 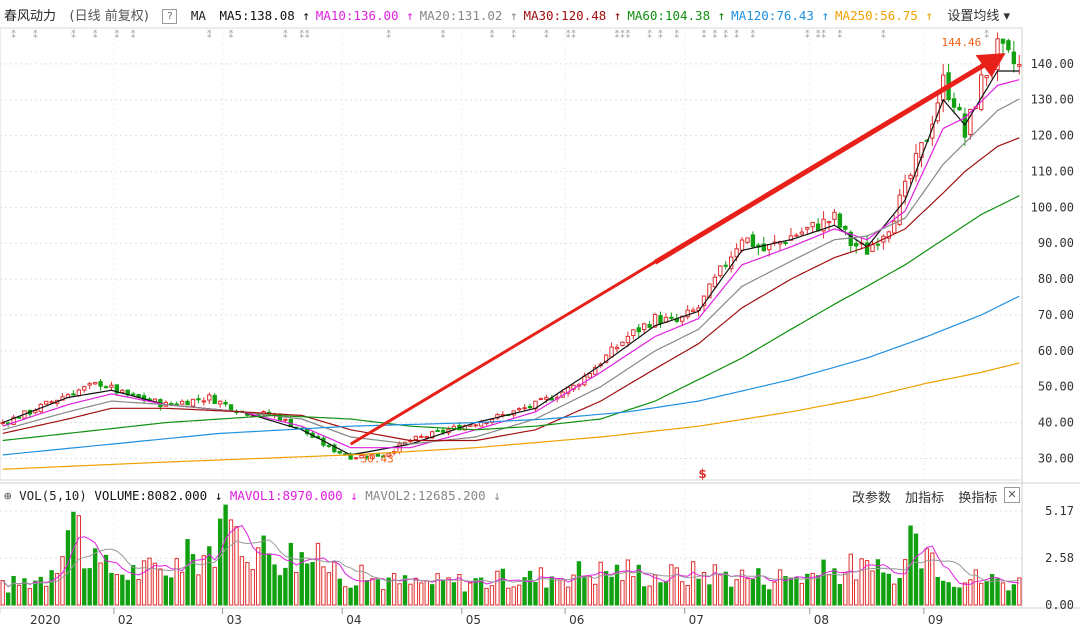 I want to click on help-button: ?, so click(x=170, y=16).